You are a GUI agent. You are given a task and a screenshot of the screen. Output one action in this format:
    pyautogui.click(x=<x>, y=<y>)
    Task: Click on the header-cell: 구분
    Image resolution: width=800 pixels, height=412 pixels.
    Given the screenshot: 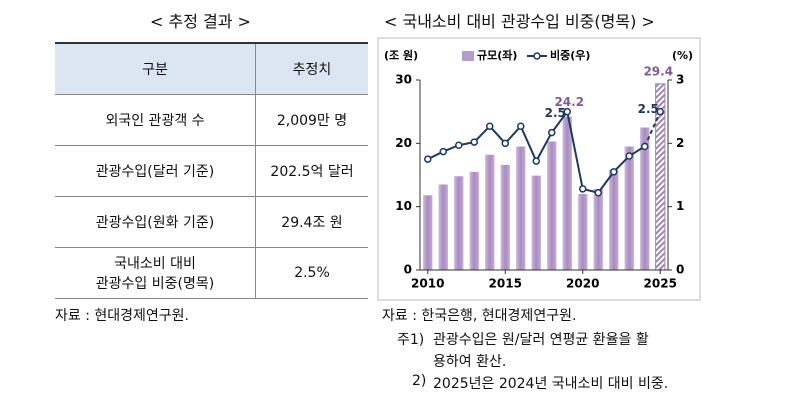 What is the action you would take?
    pyautogui.click(x=155, y=68)
    